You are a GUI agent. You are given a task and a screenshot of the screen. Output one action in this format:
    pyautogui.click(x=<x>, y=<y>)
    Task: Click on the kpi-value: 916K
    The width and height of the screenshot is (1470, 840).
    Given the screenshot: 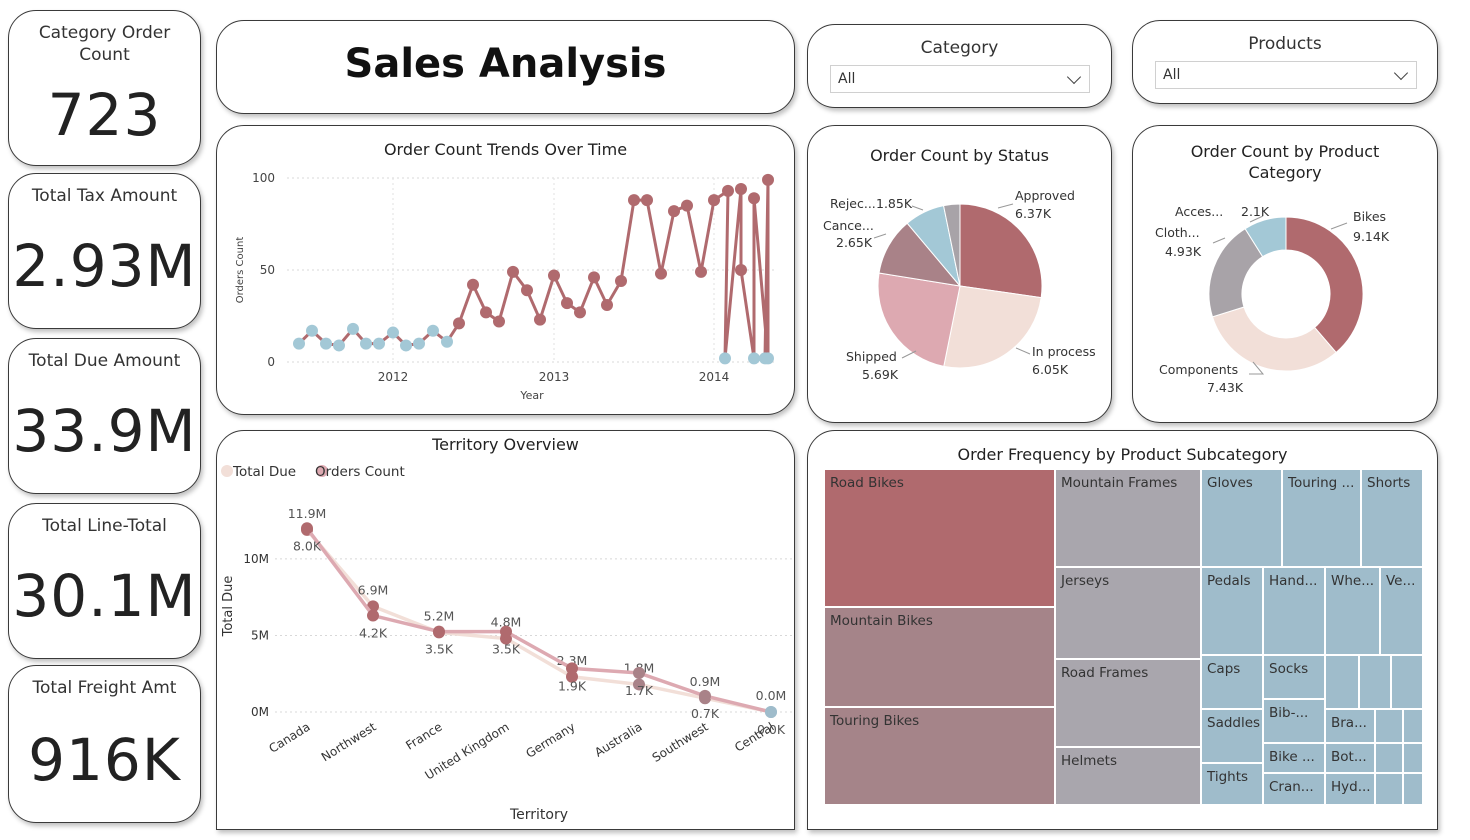 What is the action you would take?
    pyautogui.click(x=104, y=760)
    